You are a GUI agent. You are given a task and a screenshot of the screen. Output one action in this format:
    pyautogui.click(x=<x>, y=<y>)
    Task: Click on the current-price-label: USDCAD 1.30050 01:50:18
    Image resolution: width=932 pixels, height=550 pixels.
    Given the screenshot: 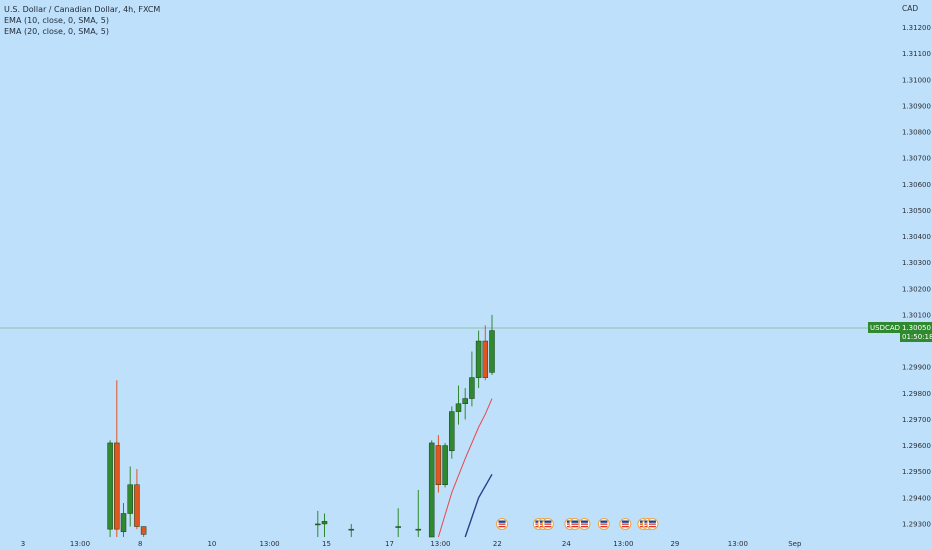 What is the action you would take?
    pyautogui.click(x=900, y=332)
    